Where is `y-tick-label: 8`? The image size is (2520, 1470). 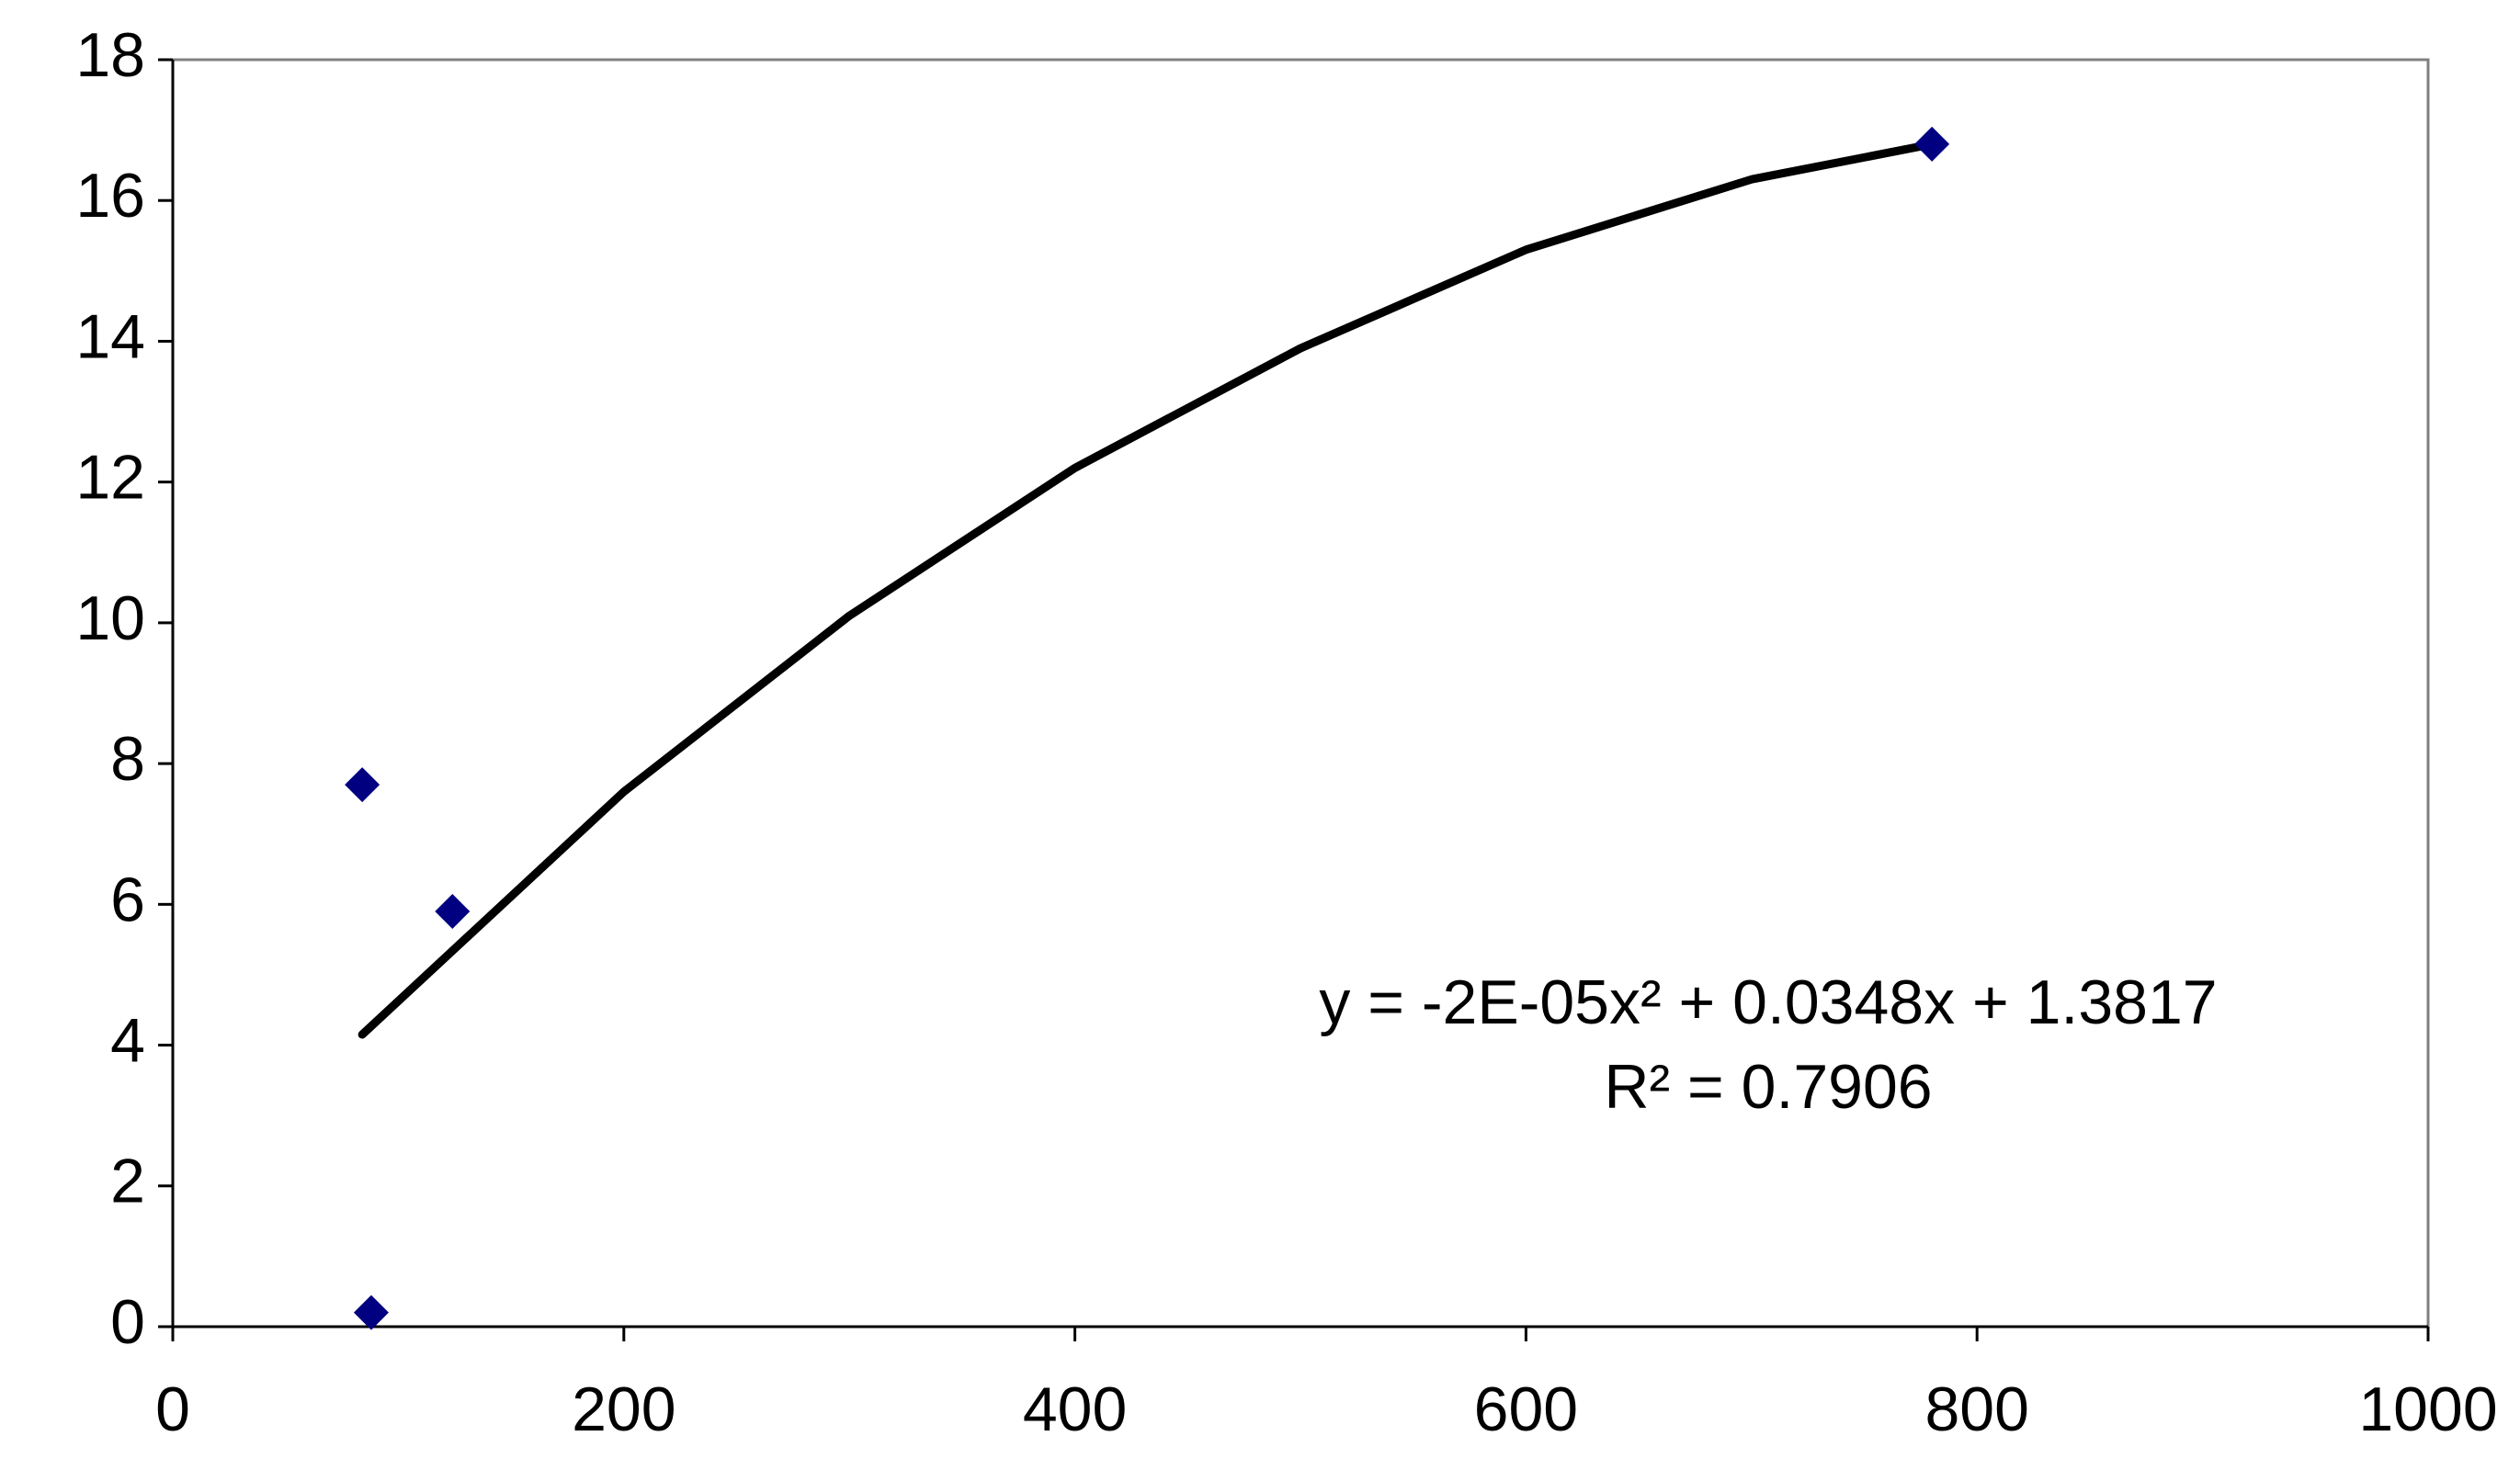 y-tick-label: 8 is located at coordinates (127, 759).